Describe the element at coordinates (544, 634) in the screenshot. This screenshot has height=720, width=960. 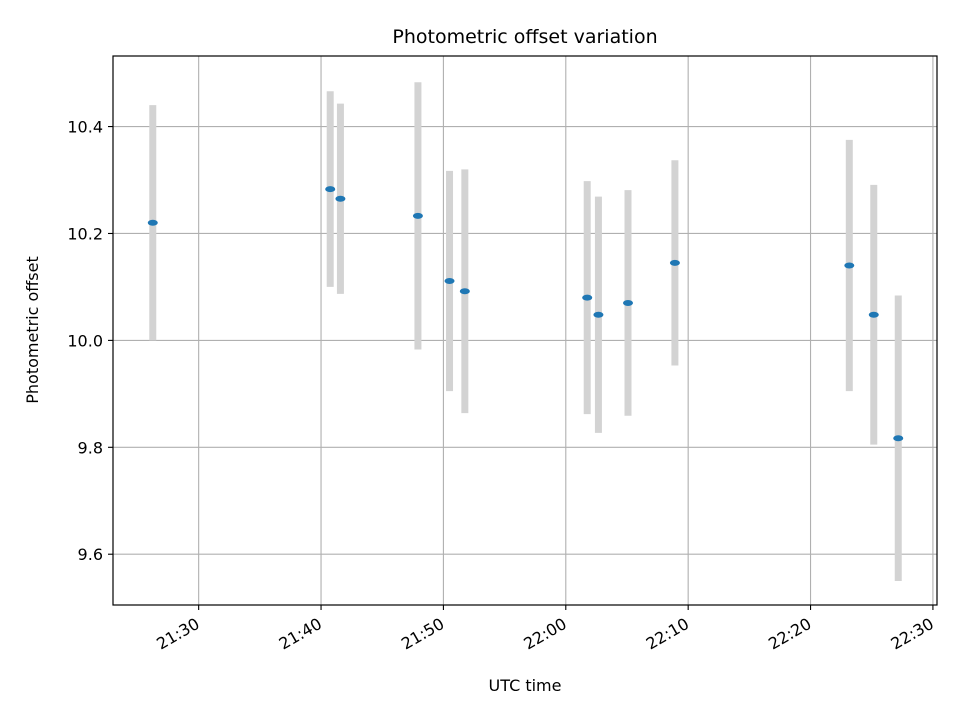
I see `x-tick-label: 22:00` at that location.